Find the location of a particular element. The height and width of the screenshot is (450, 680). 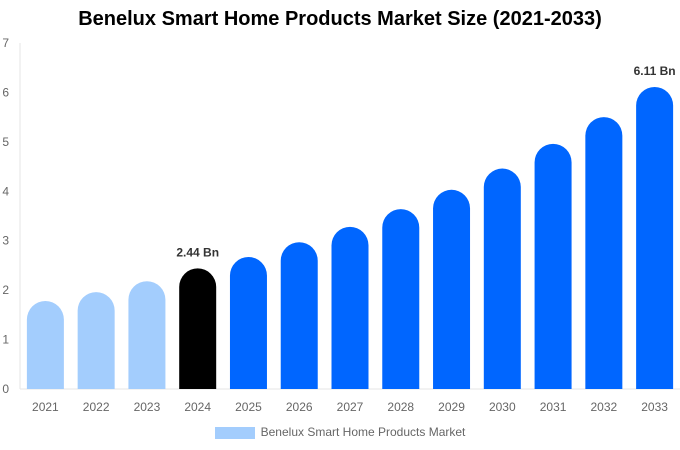

x-tick-label: 2024 is located at coordinates (197, 407).